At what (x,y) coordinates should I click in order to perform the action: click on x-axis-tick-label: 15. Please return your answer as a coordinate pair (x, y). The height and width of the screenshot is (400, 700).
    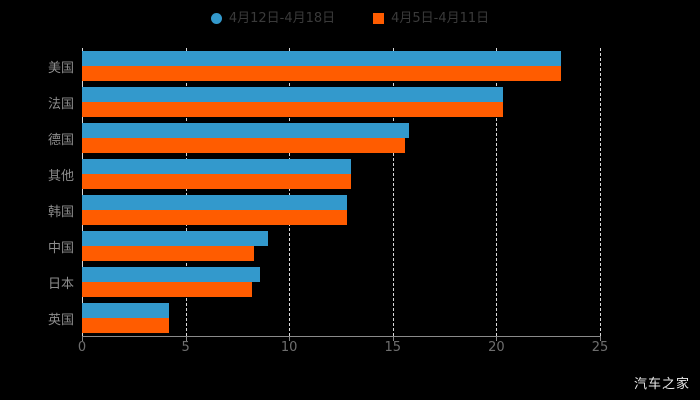
    Looking at the image, I should click on (393, 347).